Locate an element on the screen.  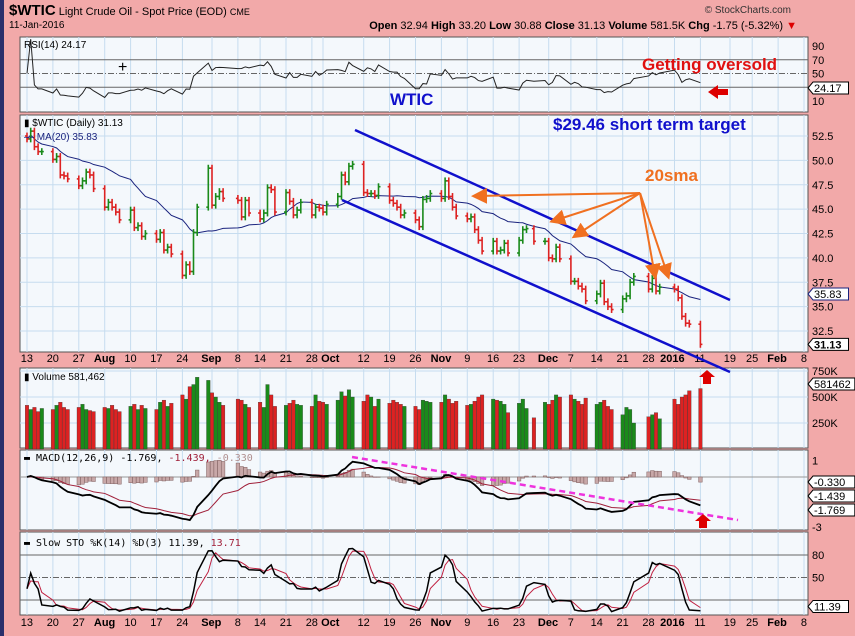
sto-tick-label: 80 is located at coordinates (818, 556).